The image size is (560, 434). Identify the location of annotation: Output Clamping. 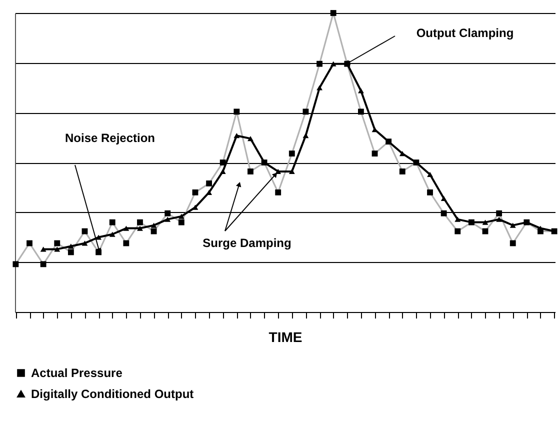
(465, 33).